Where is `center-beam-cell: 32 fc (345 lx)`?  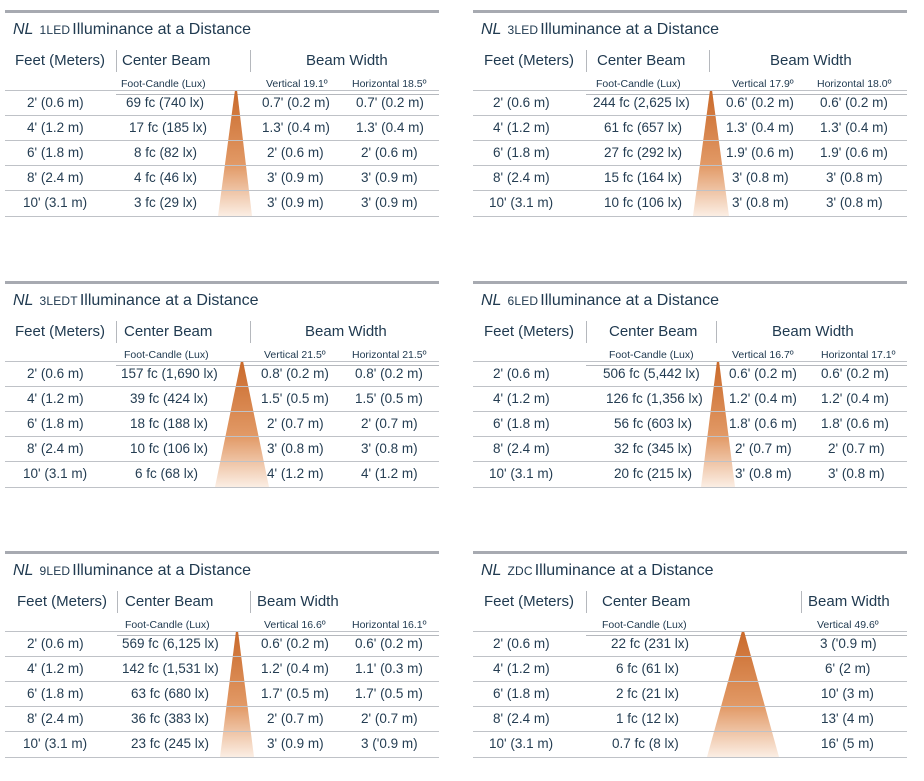
center-beam-cell: 32 fc (345 lx) is located at coordinates (653, 448).